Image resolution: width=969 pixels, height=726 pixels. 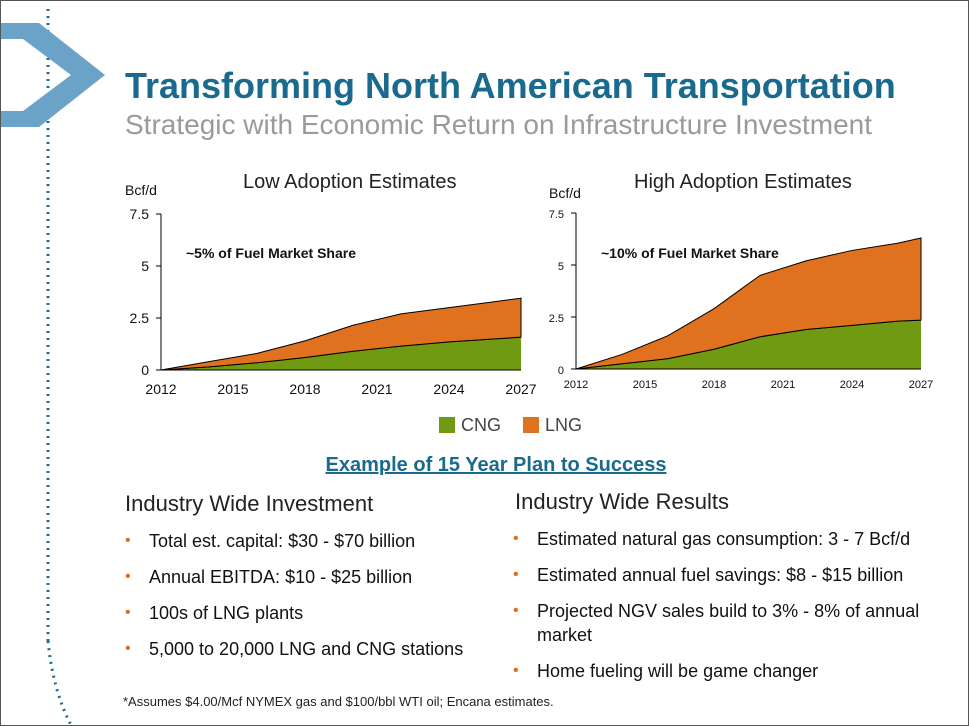 What do you see at coordinates (271, 253) in the screenshot?
I see `chart-annotation: ~5% of Fuel Market Share` at bounding box center [271, 253].